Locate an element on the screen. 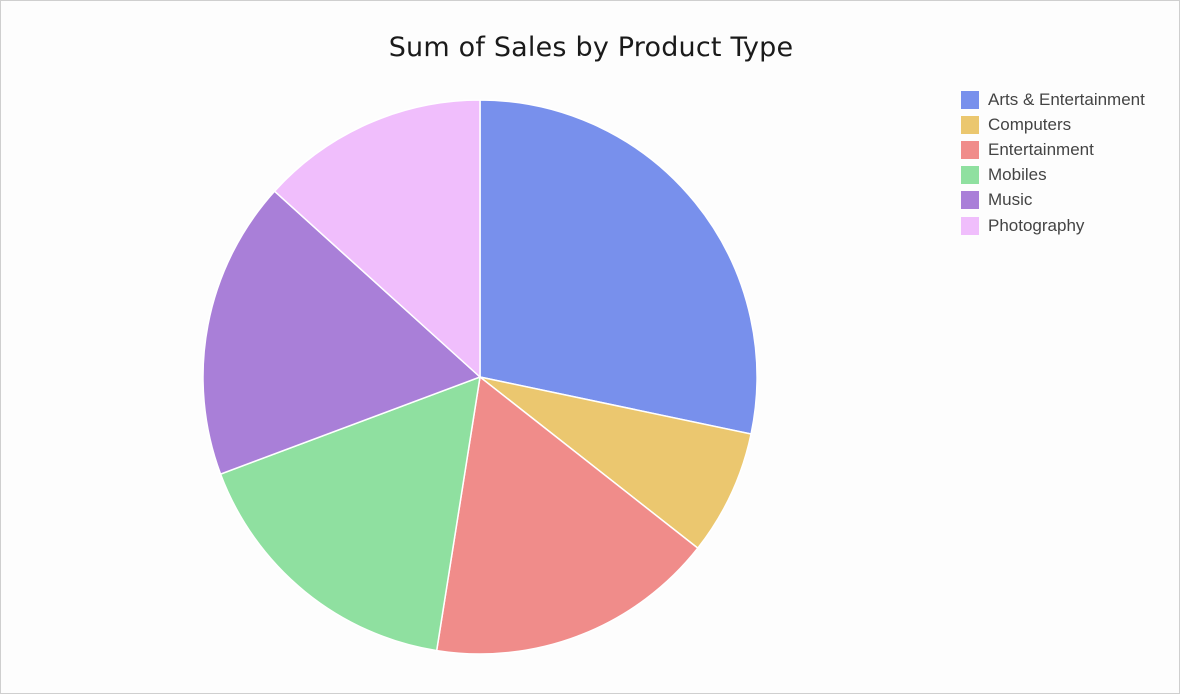 The image size is (1180, 695). legend-label: Entertainment is located at coordinates (1041, 149).